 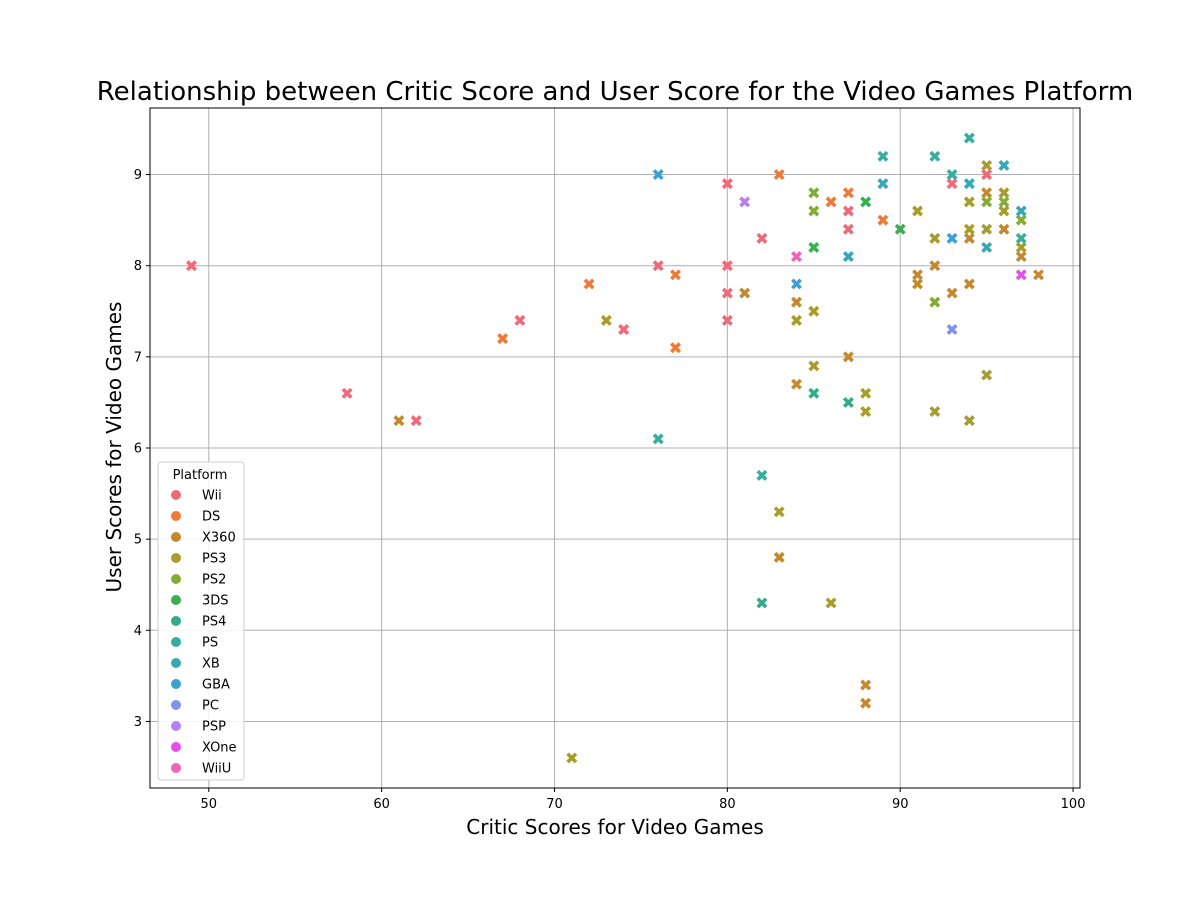 I want to click on series-xone, so click(x=1021, y=275).